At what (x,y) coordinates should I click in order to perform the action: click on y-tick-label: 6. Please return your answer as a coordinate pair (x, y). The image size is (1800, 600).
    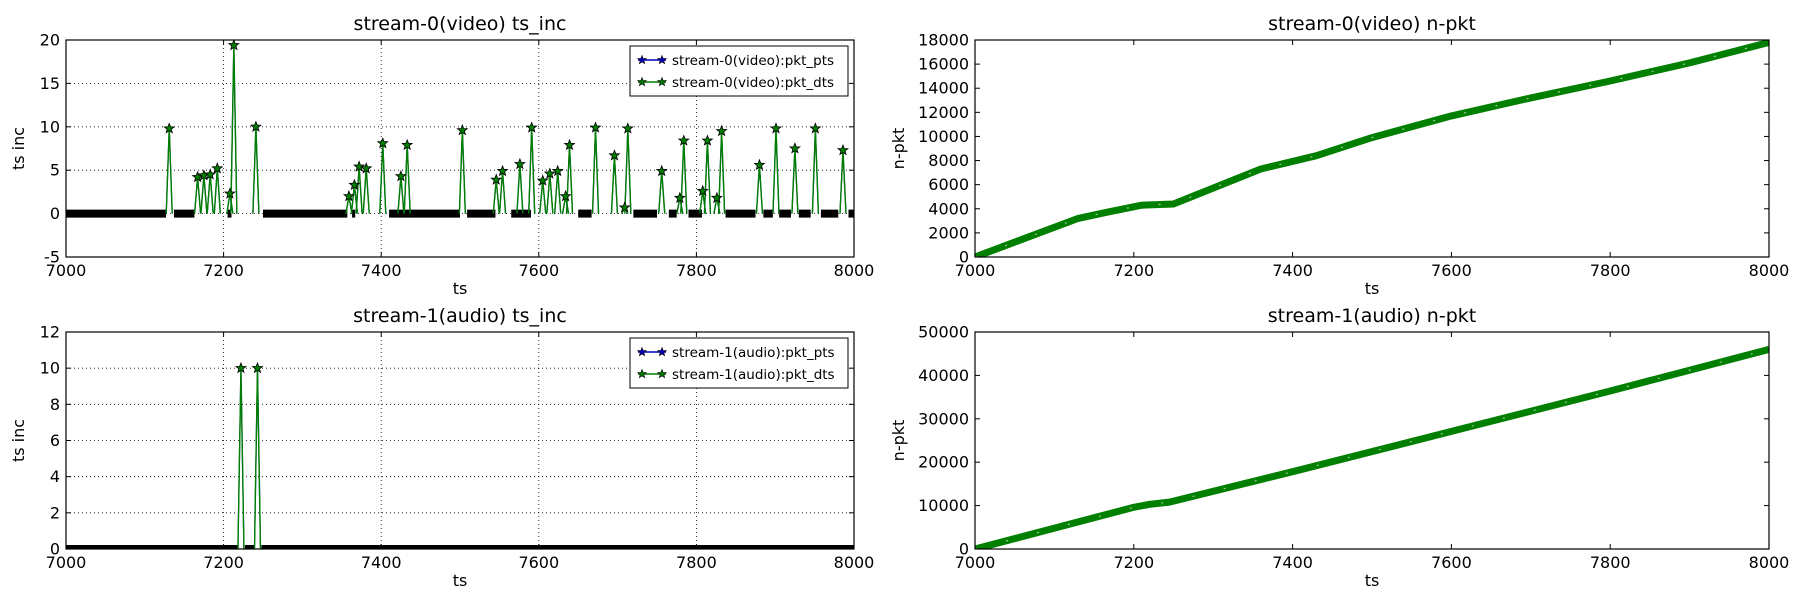
    Looking at the image, I should click on (55, 440).